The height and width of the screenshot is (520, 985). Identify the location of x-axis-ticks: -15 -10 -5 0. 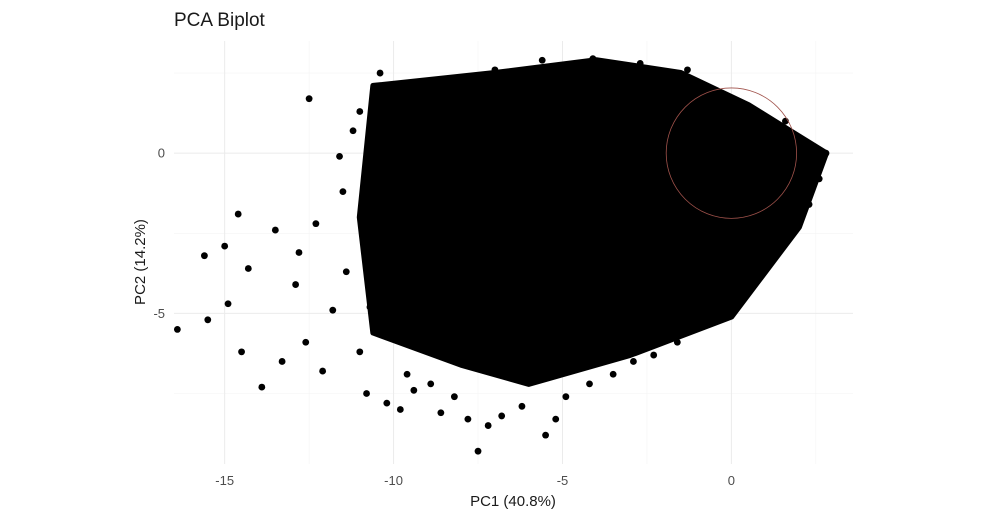
(475, 480).